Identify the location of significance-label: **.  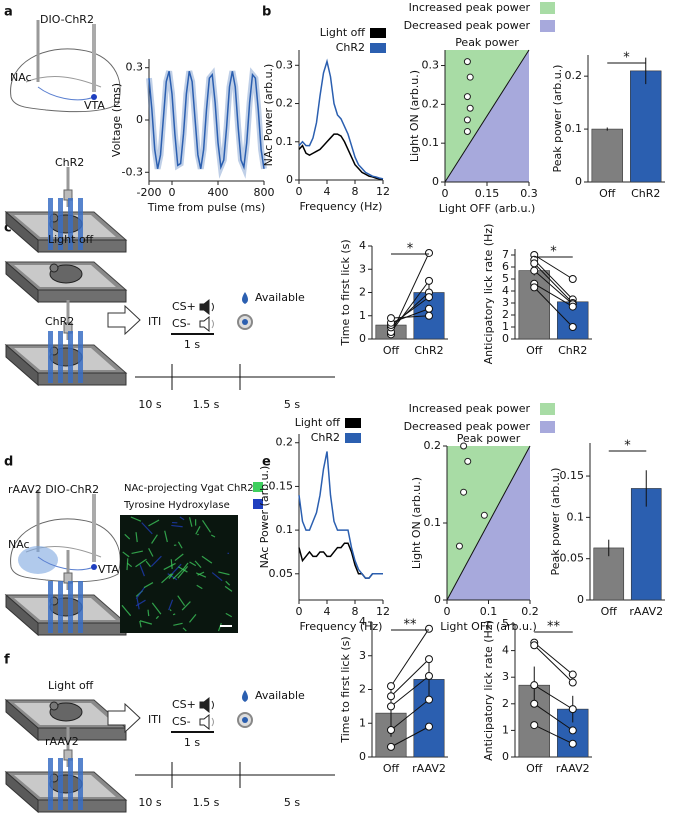
(554, 627).